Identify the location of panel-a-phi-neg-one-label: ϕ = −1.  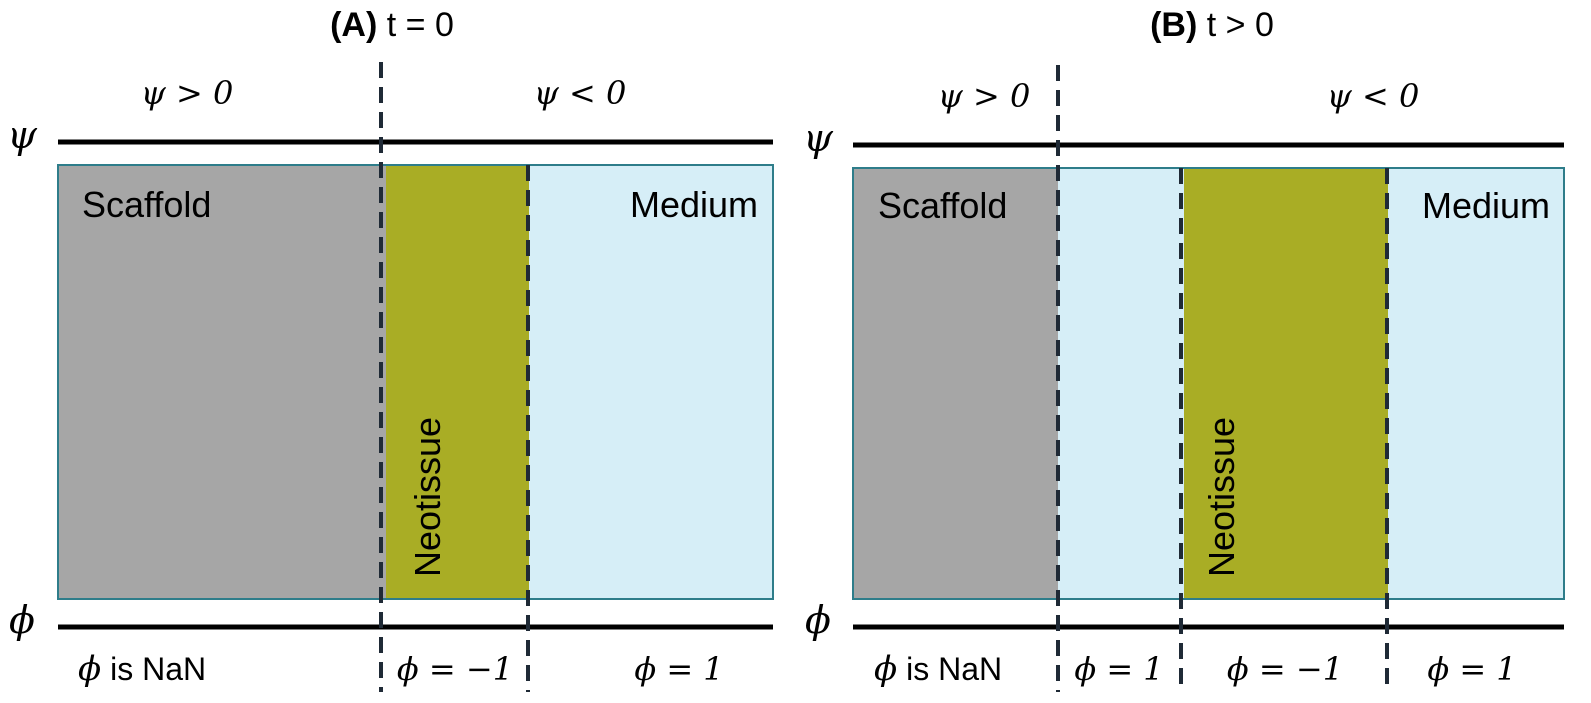
(455, 669).